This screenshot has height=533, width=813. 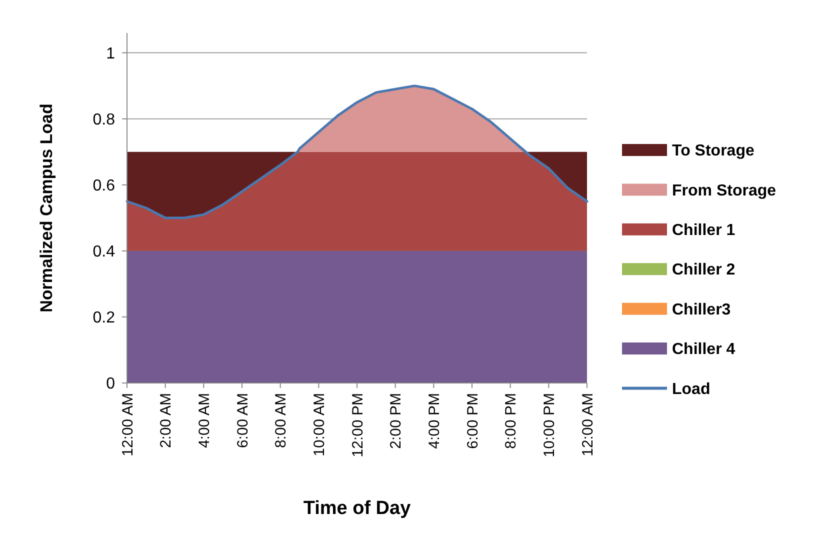 I want to click on x-tick-label: 10:00 AM, so click(x=319, y=424).